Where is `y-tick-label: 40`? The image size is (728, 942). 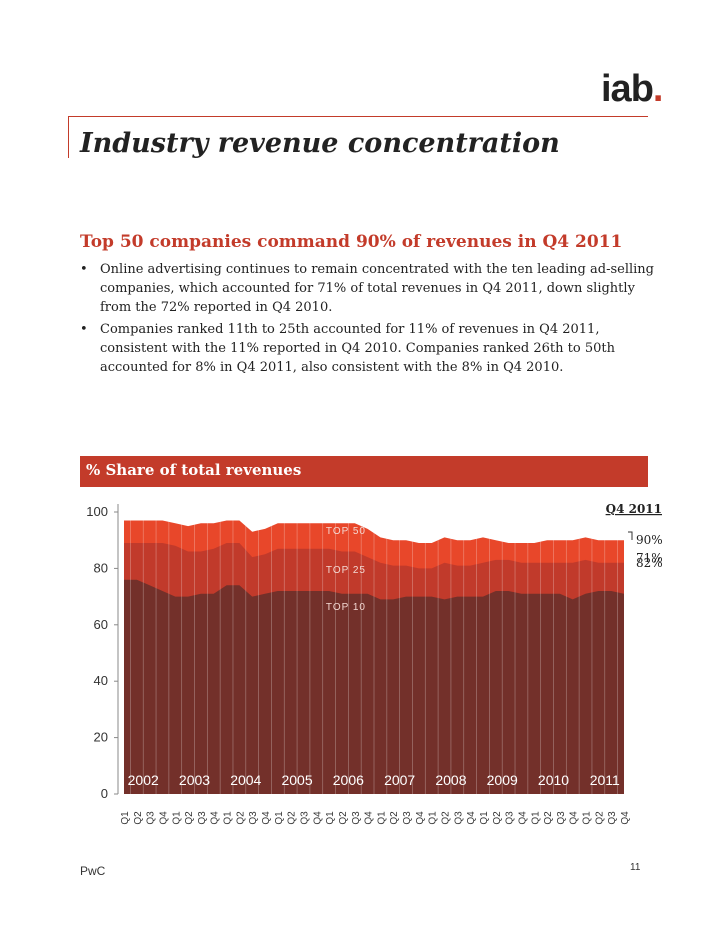
y-tick-label: 40 is located at coordinates (101, 680).